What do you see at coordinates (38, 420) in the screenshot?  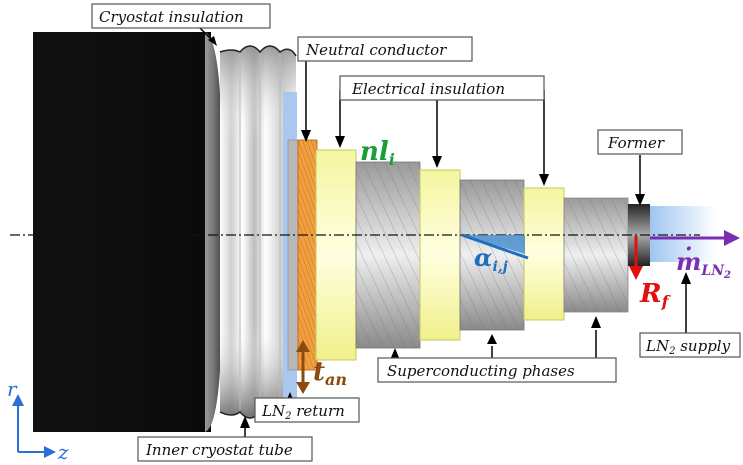 I see `rz-axes: r z` at bounding box center [38, 420].